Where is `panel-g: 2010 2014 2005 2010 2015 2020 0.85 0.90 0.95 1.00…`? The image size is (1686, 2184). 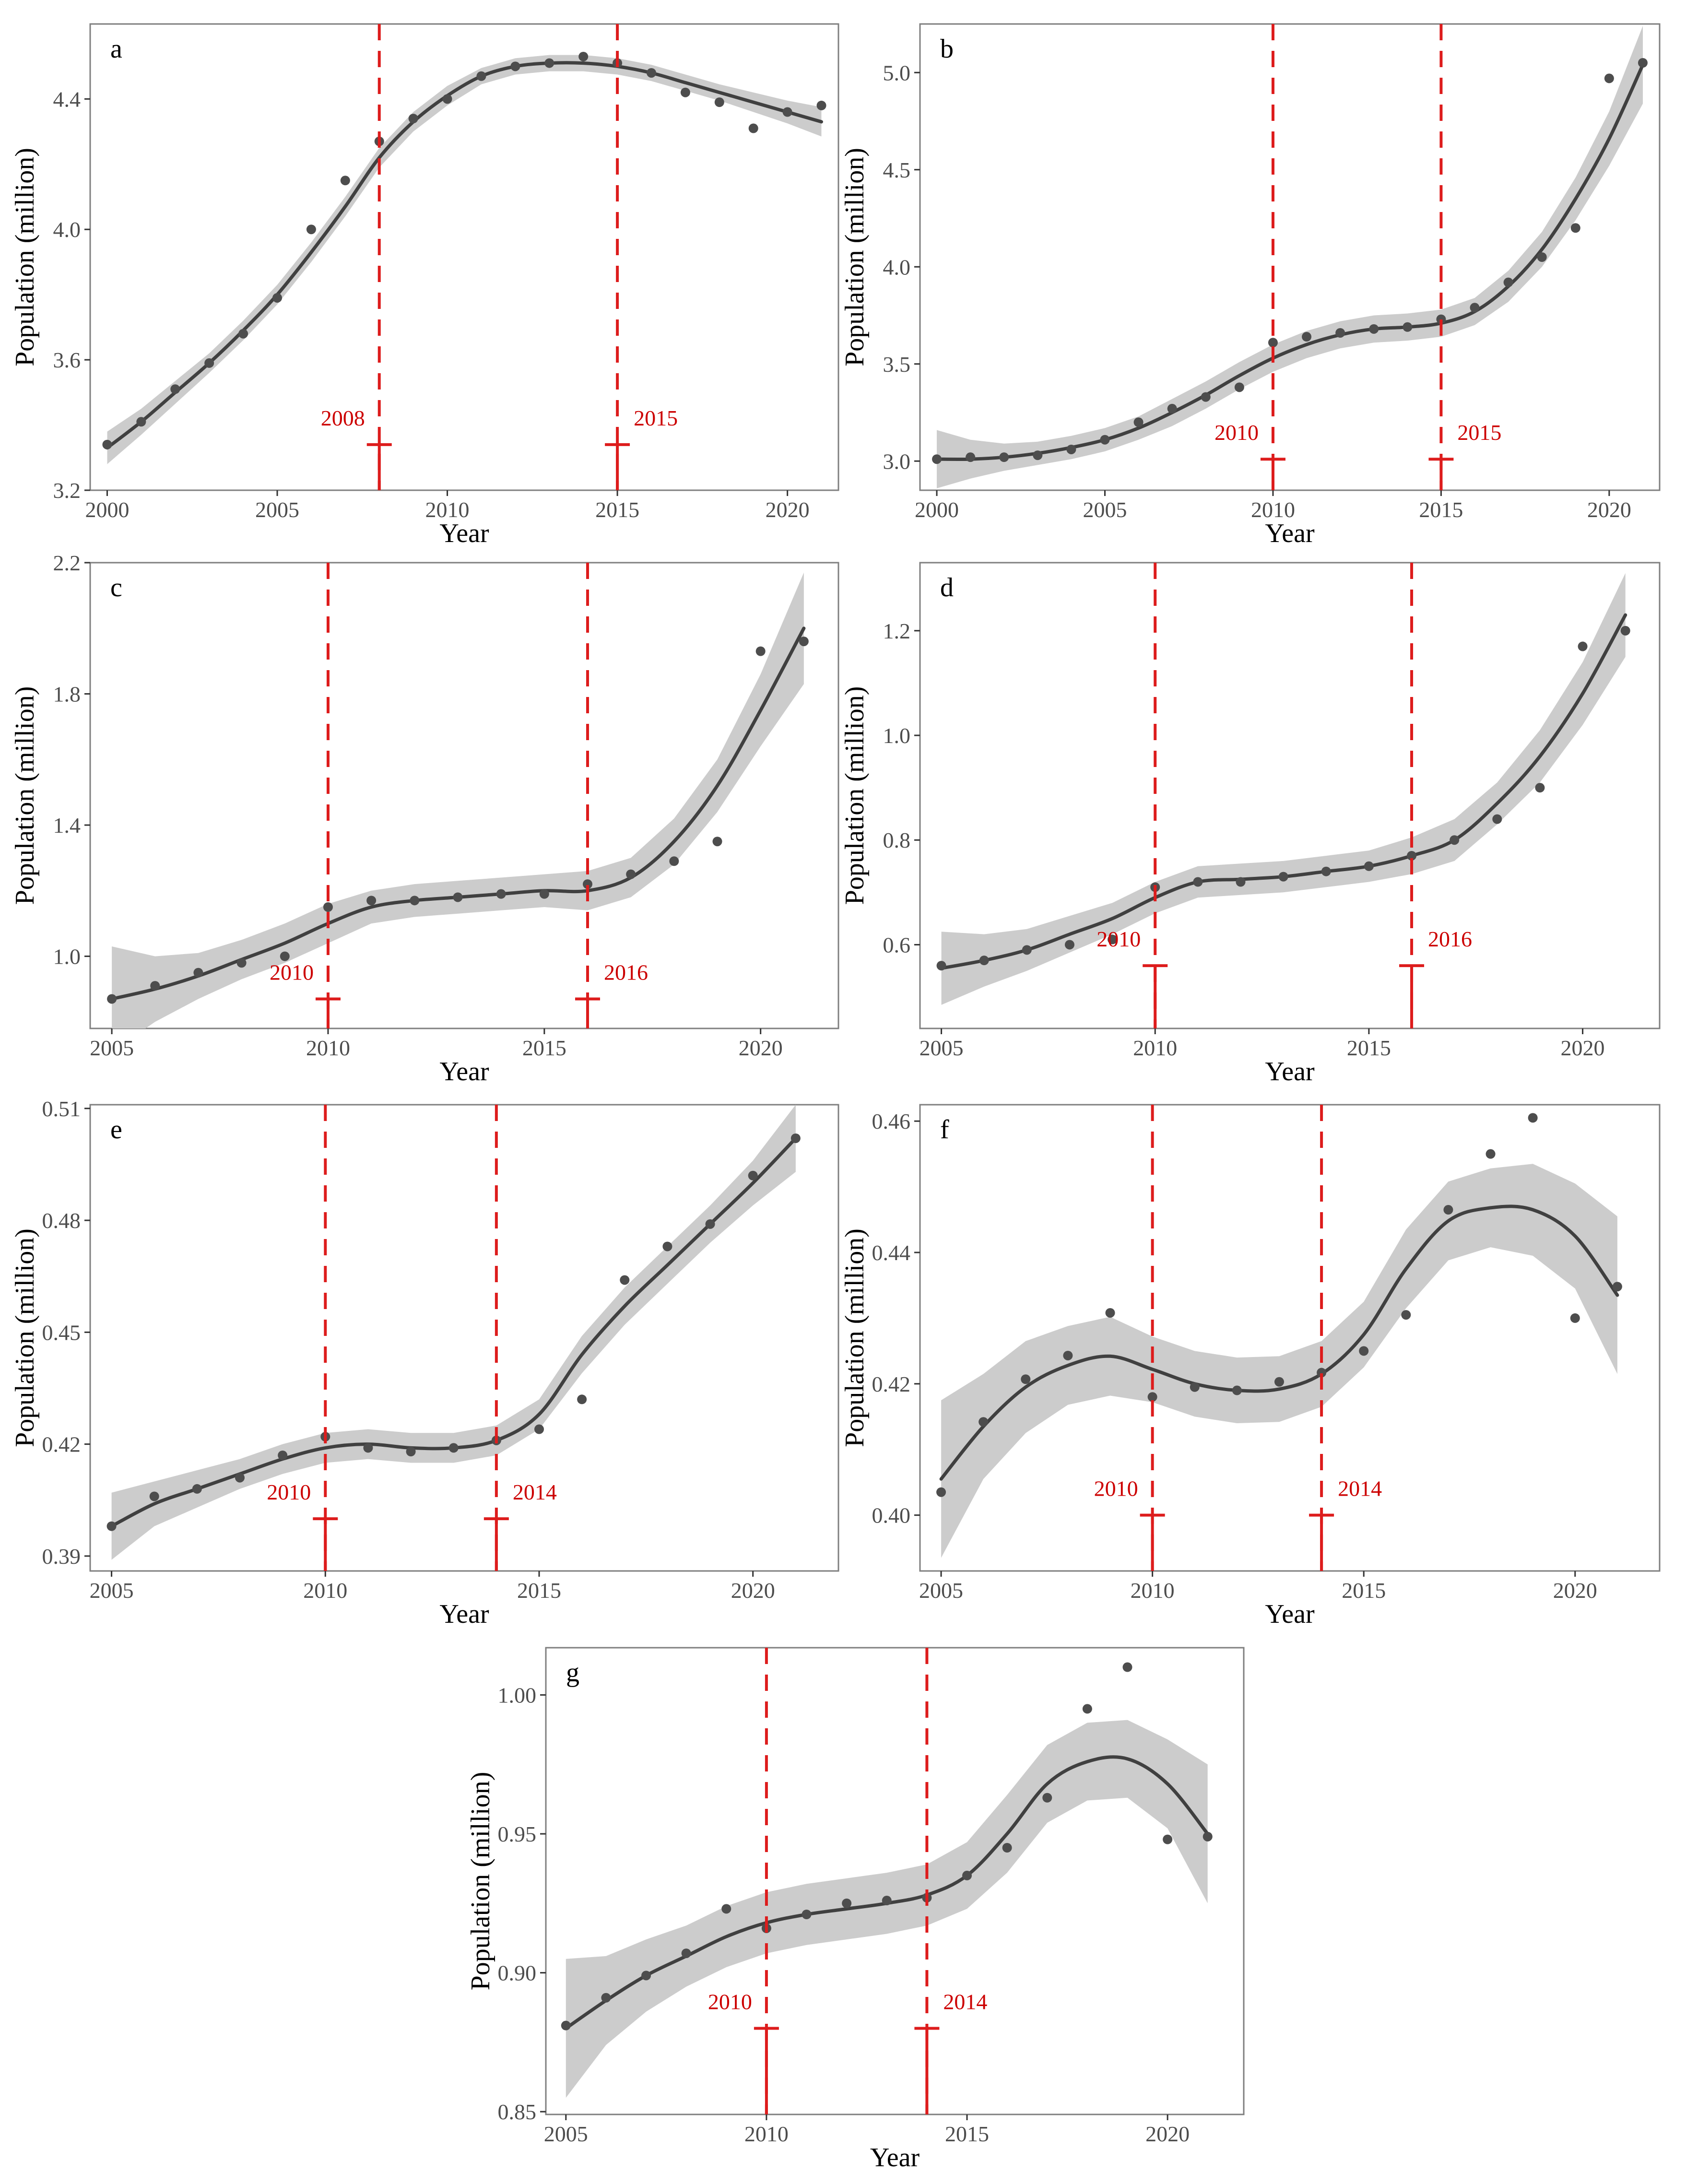 panel-g: 2010 2014 2005 2010 2015 2020 0.85 0.90 0.95 1.00… is located at coordinates (855, 1910).